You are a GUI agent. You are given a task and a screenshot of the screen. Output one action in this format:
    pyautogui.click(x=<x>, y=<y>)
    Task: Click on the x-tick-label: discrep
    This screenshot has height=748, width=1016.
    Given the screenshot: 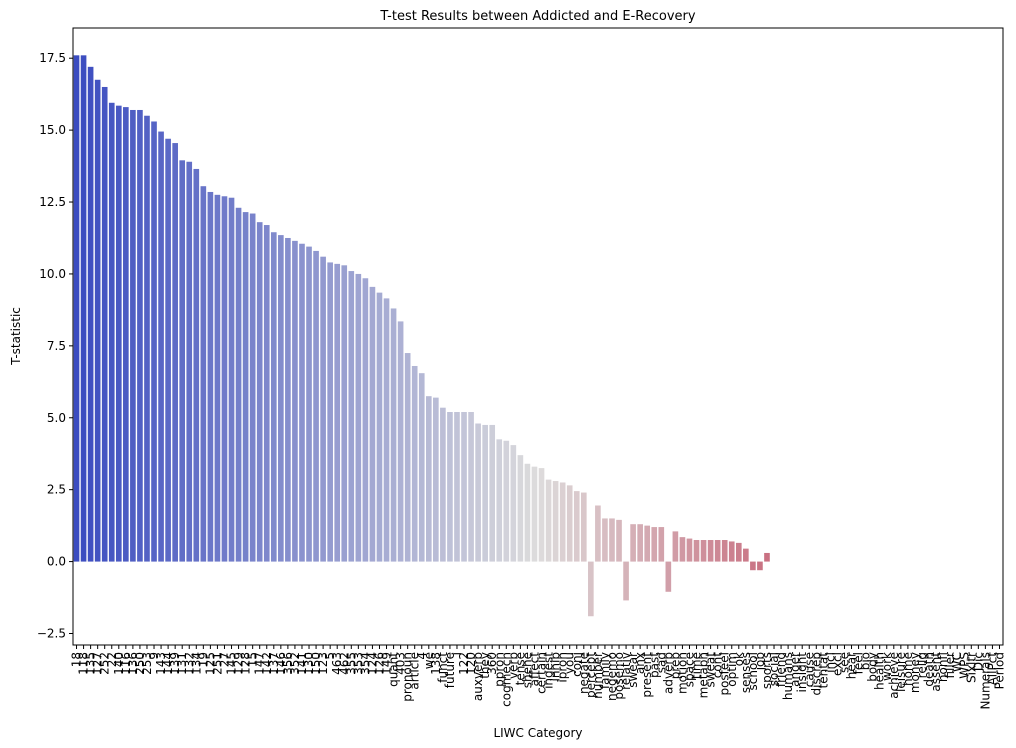 What is the action you would take?
    pyautogui.click(x=816, y=673)
    